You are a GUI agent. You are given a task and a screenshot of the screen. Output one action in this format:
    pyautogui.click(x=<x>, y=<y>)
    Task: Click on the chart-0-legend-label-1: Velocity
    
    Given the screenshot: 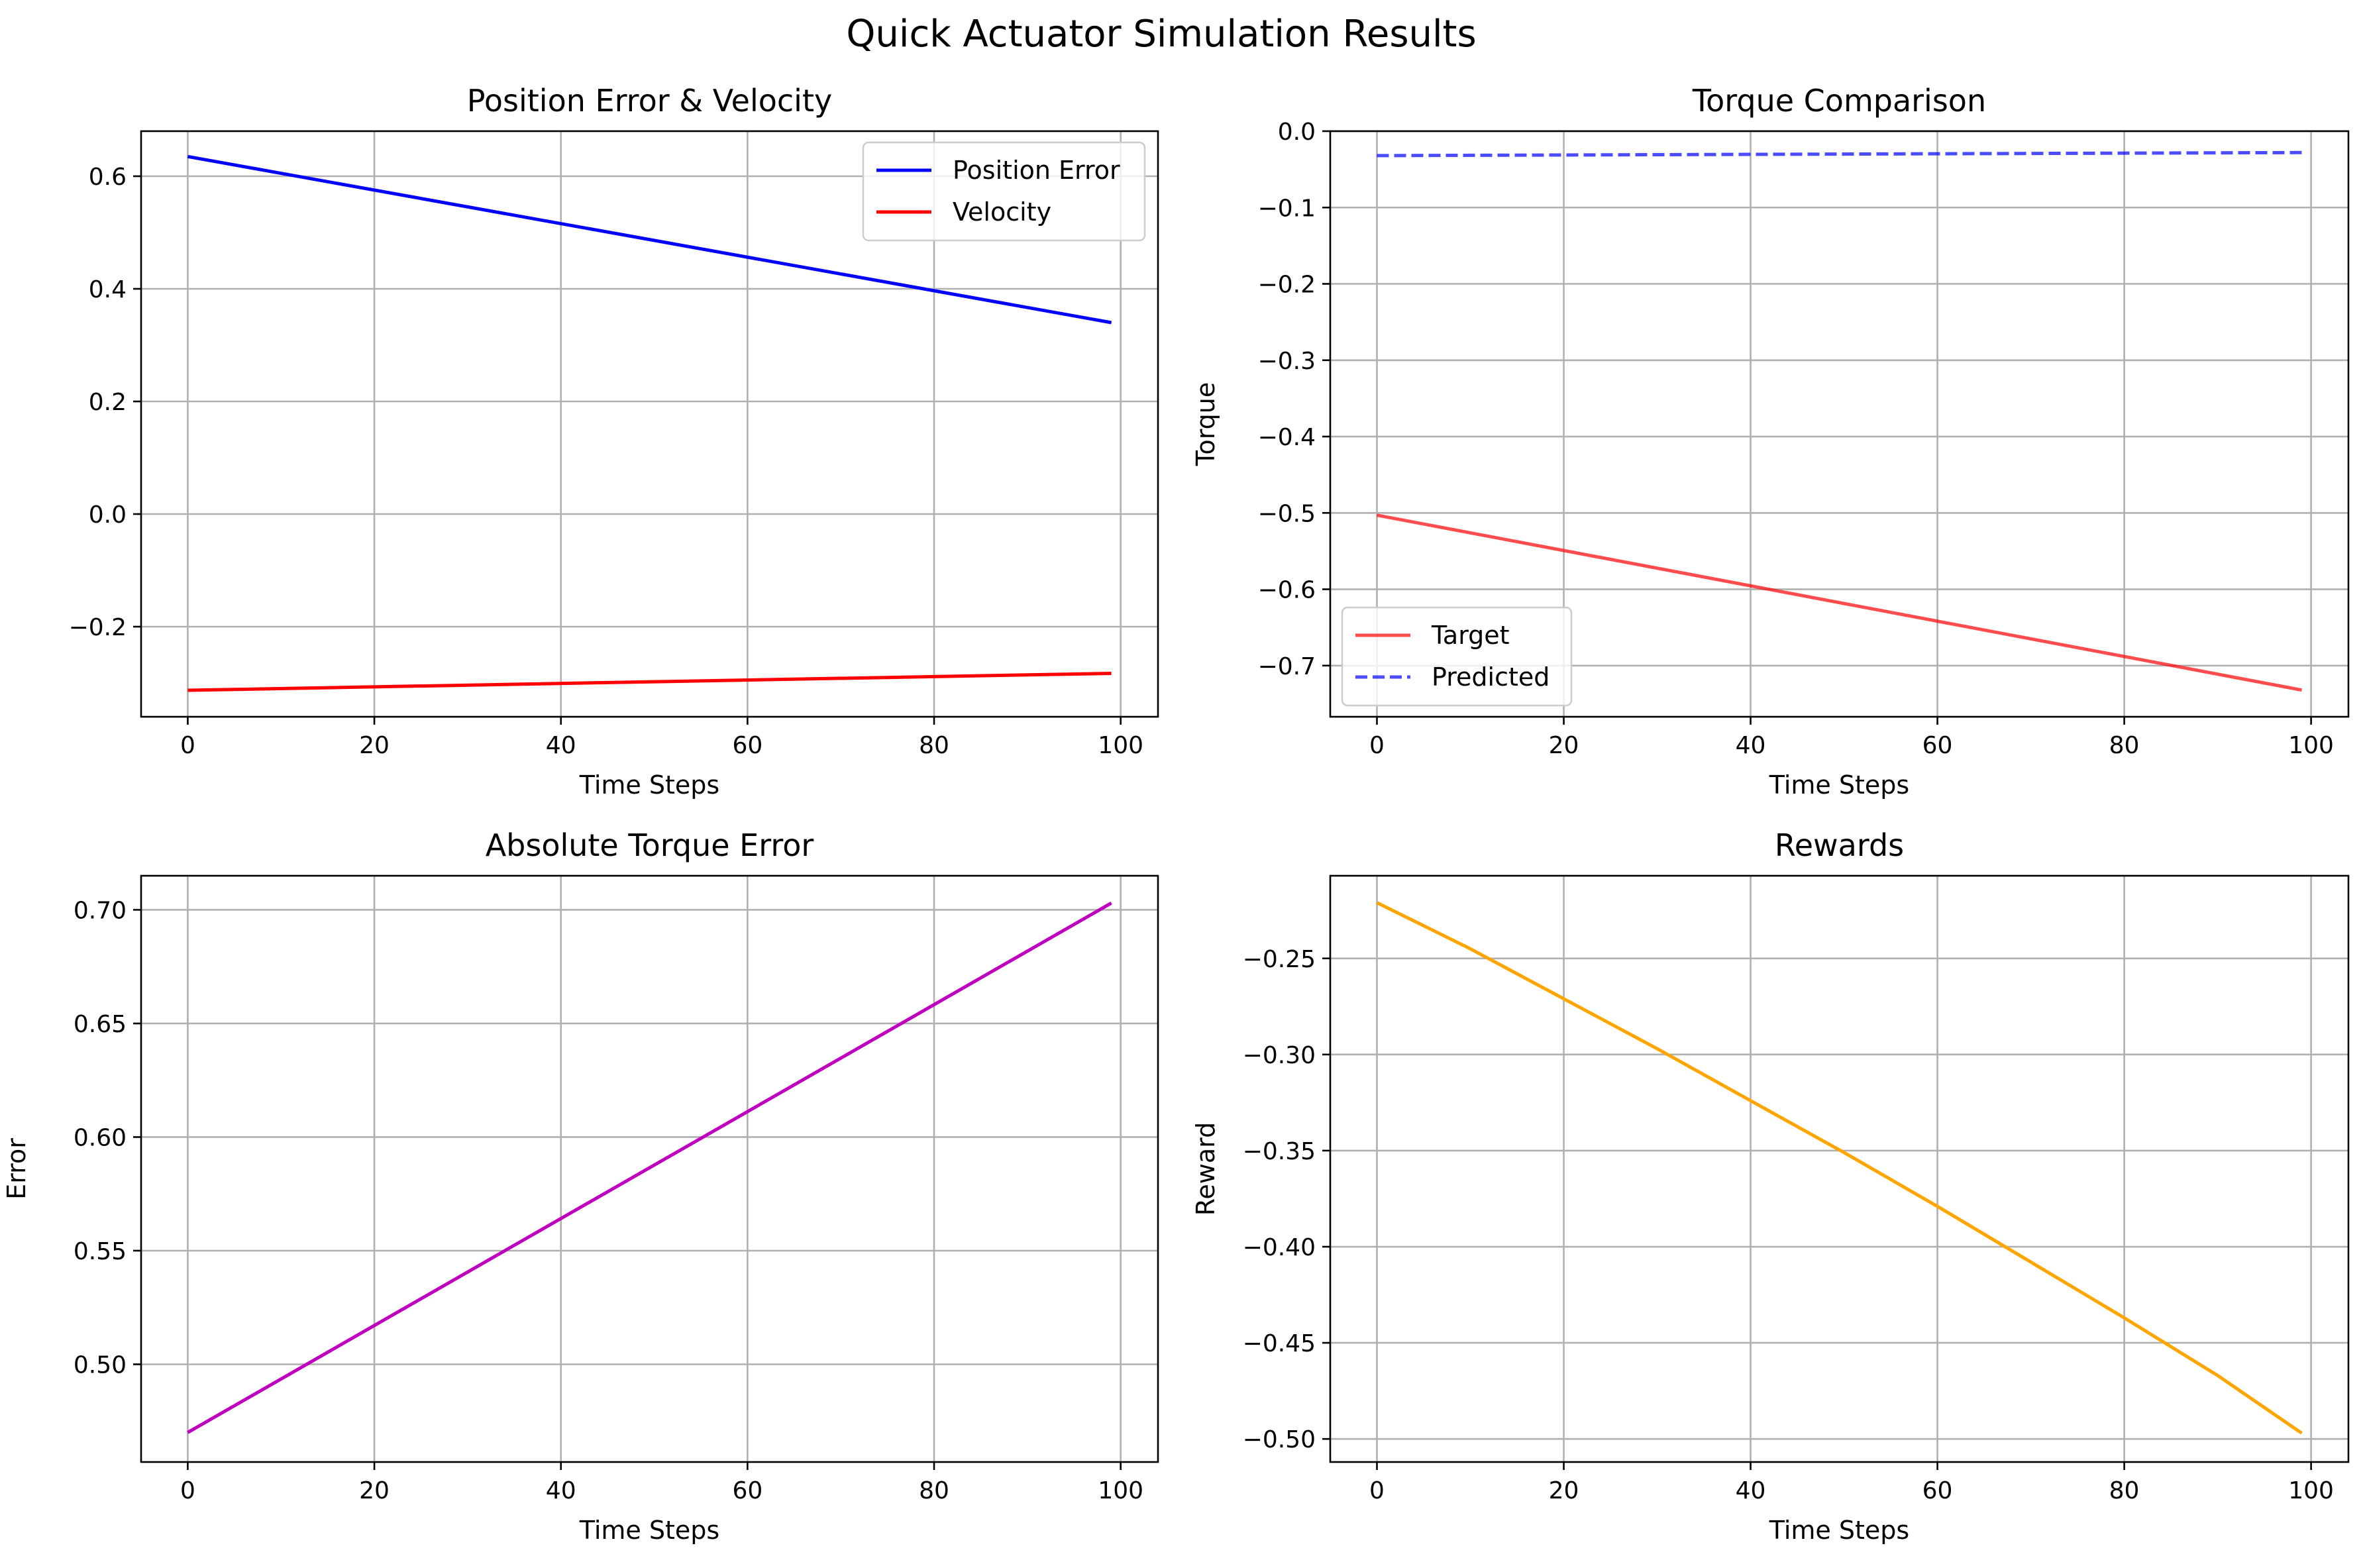 What is the action you would take?
    pyautogui.click(x=1002, y=212)
    